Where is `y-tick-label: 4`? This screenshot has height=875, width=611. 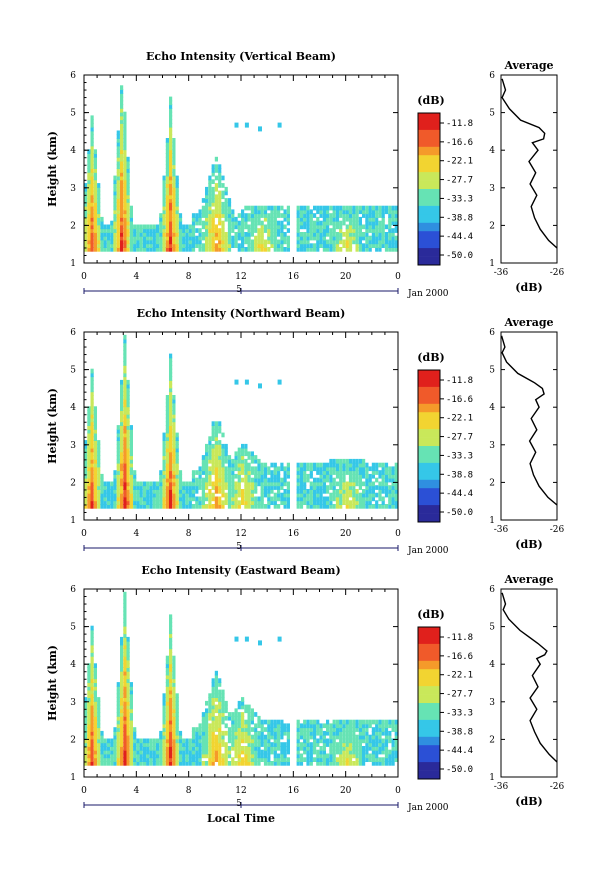 y-tick-label: 4 is located at coordinates (73, 408).